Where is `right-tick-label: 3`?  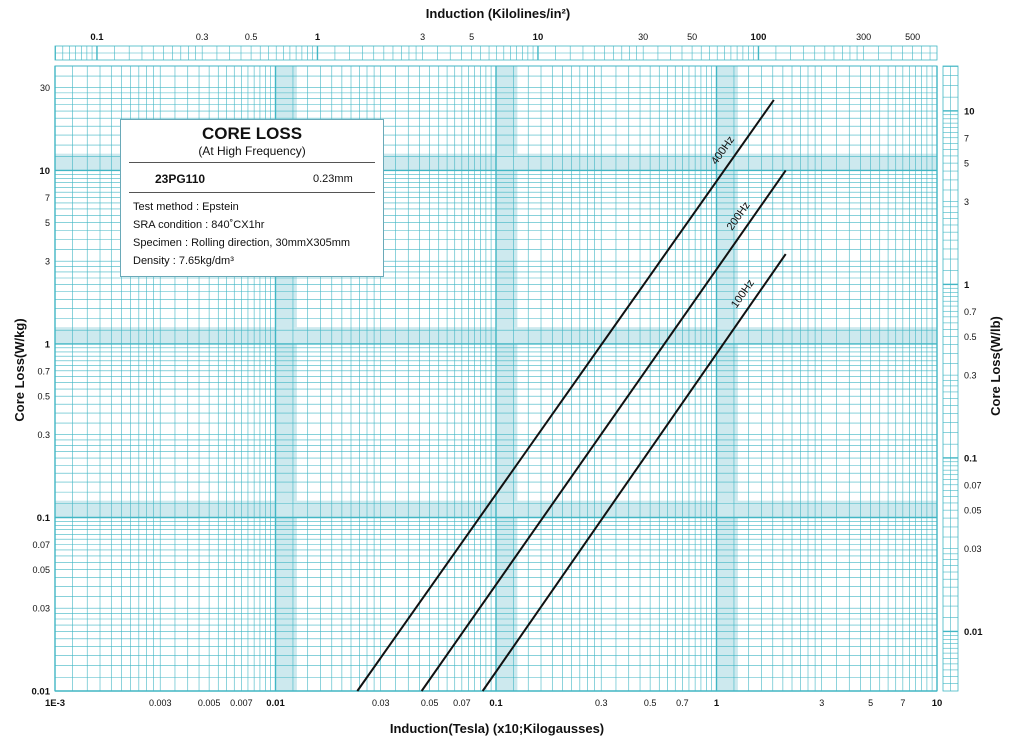
right-tick-label: 3 is located at coordinates (966, 202).